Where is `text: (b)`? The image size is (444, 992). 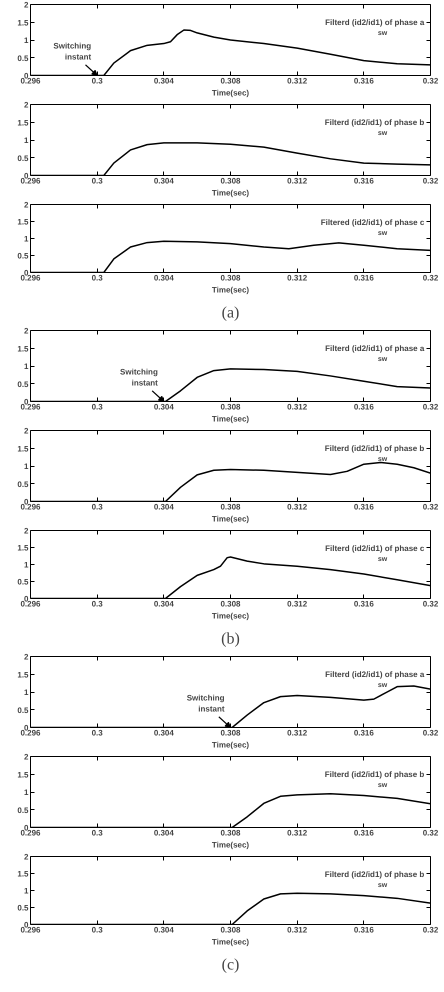 text: (b) is located at coordinates (230, 639).